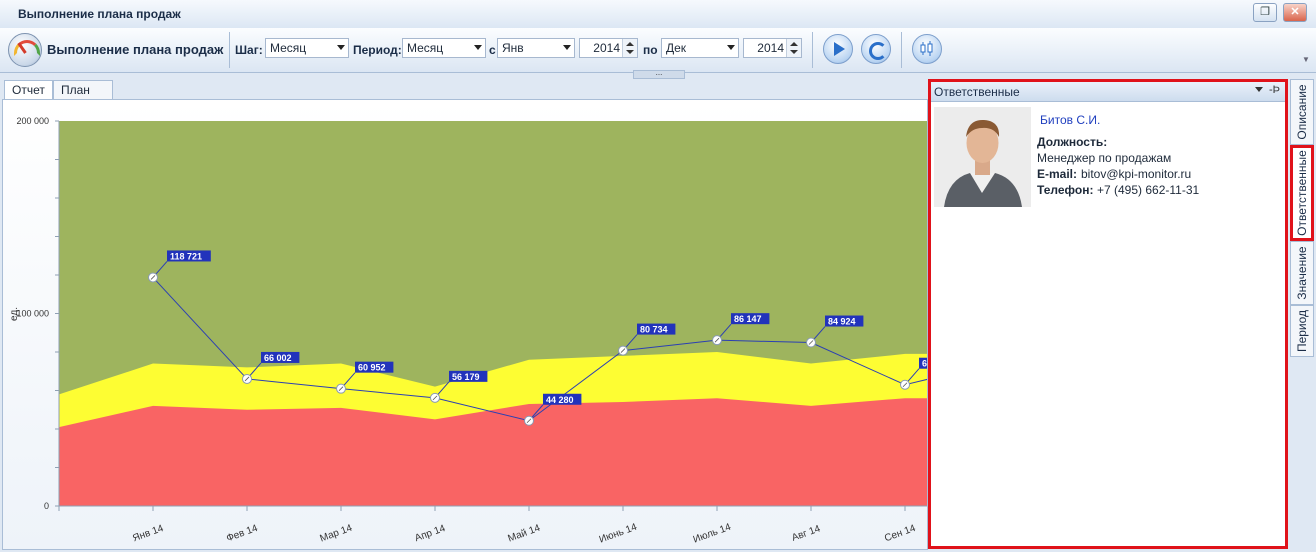  Describe the element at coordinates (1302, 193) in the screenshot. I see `tab-responsible: Ответственные` at that location.